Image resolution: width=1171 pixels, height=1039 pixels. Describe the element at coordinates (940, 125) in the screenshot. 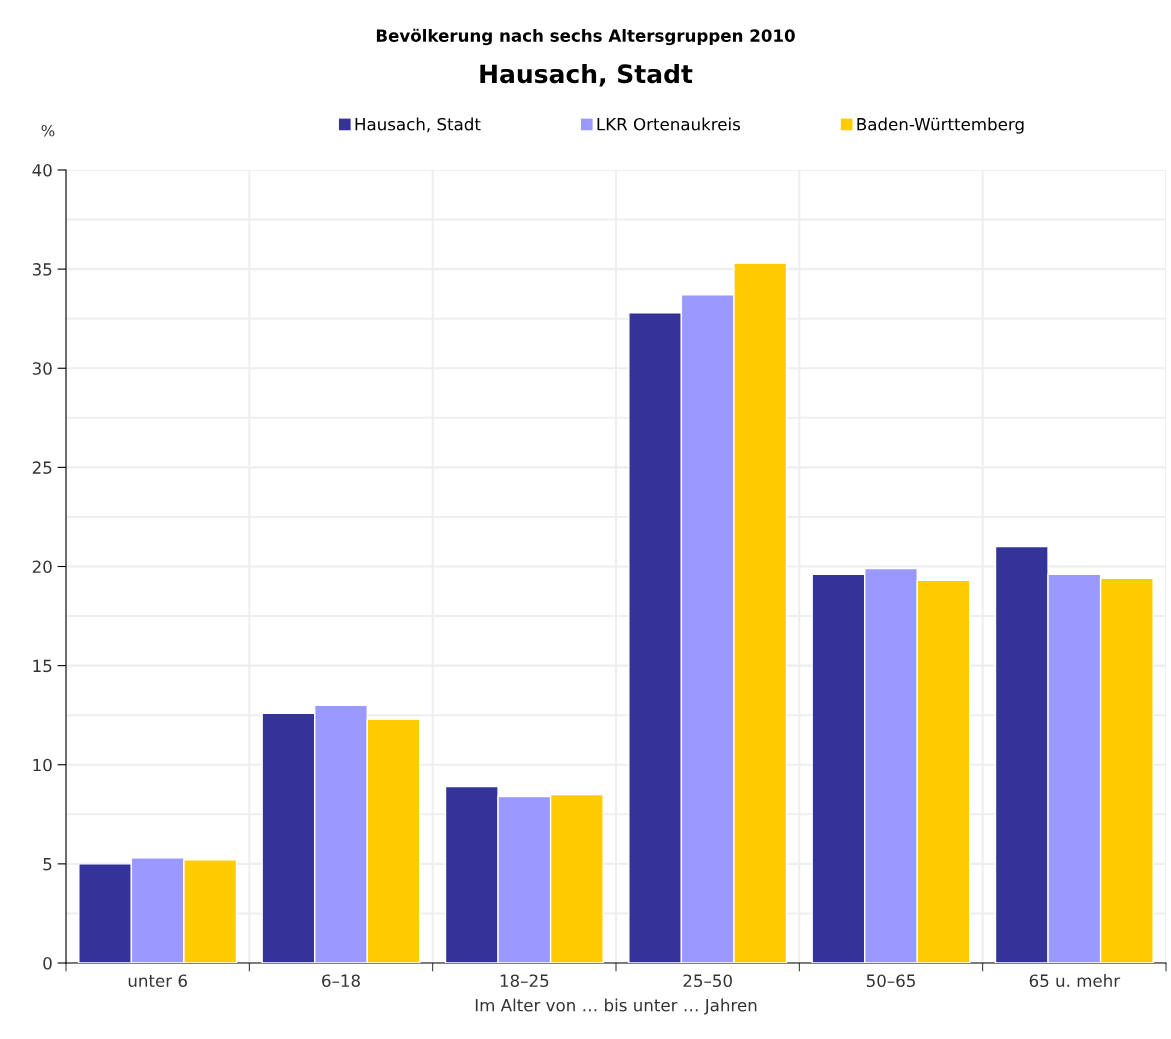

I see `legend-label: Baden-Württemberg` at that location.